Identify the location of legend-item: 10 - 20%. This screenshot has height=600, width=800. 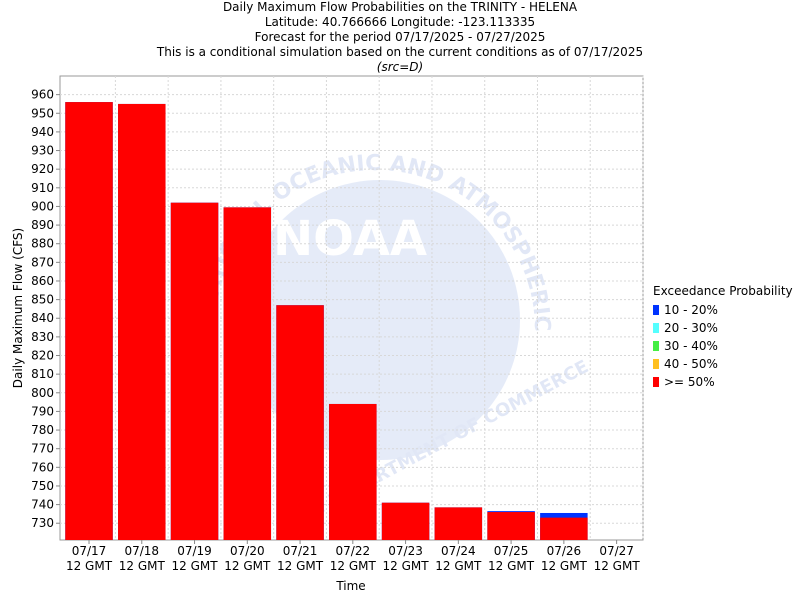
(723, 310).